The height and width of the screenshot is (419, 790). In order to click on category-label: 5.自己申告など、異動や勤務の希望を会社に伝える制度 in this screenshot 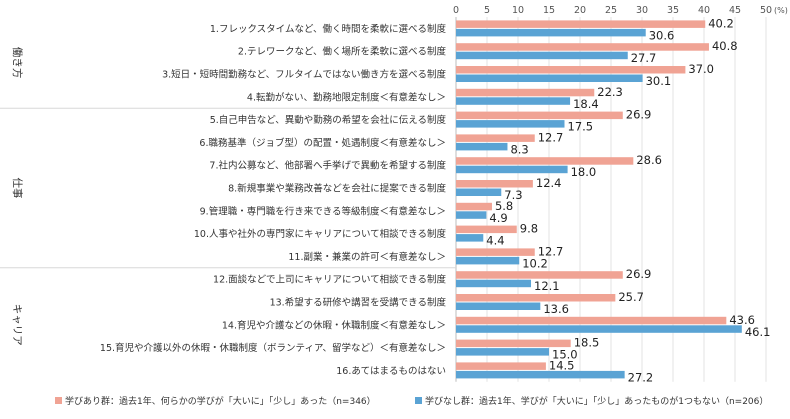, I will do `click(328, 120)`.